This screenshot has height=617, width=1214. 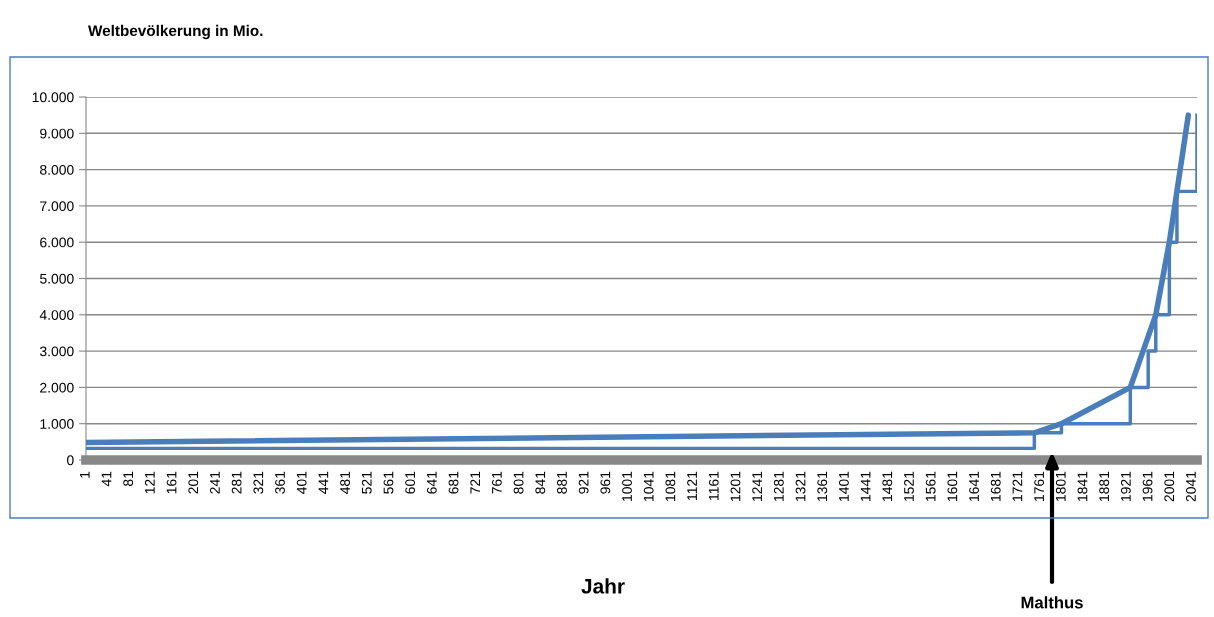 I want to click on y-tick-label: 1.000, so click(x=57, y=424).